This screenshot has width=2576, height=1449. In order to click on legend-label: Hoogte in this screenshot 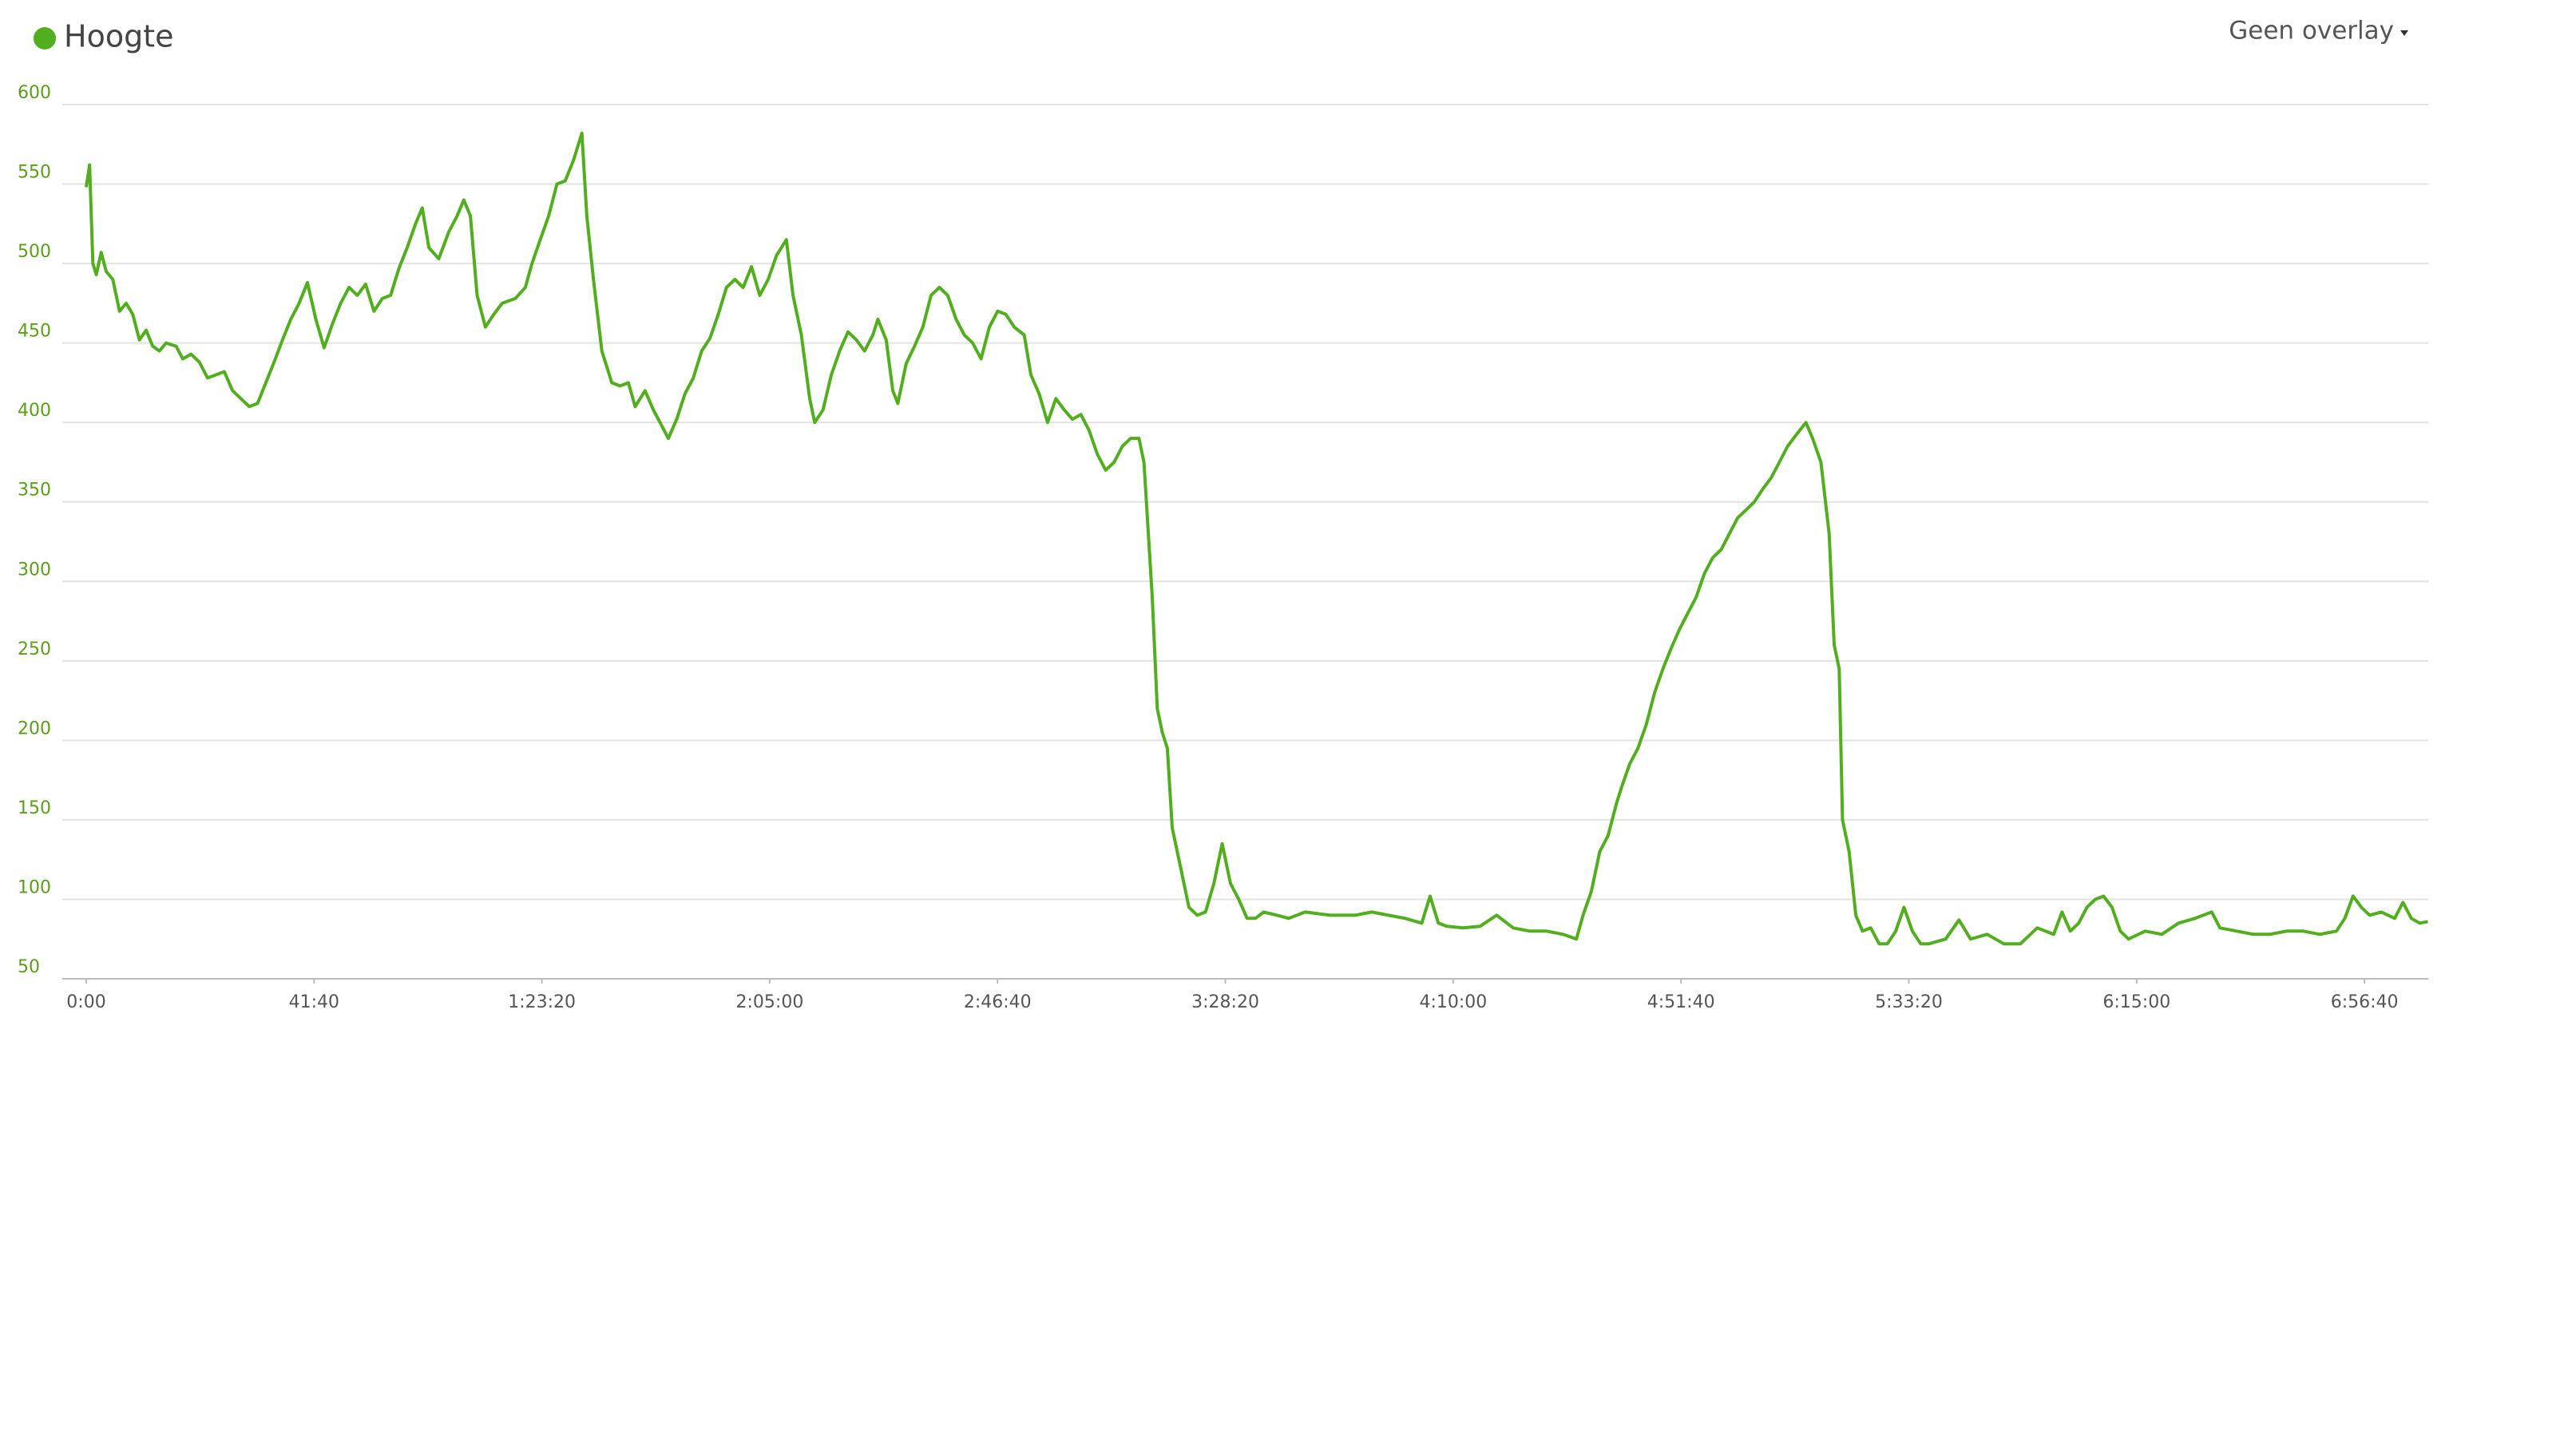, I will do `click(118, 36)`.